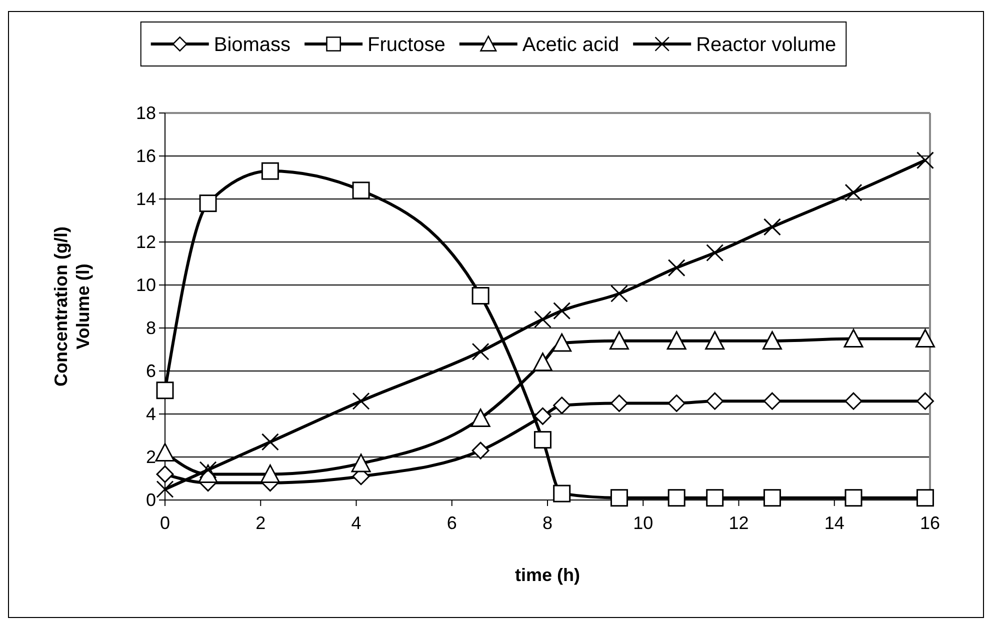 This screenshot has width=987, height=622. I want to click on y-tick-label: 8, so click(151, 328).